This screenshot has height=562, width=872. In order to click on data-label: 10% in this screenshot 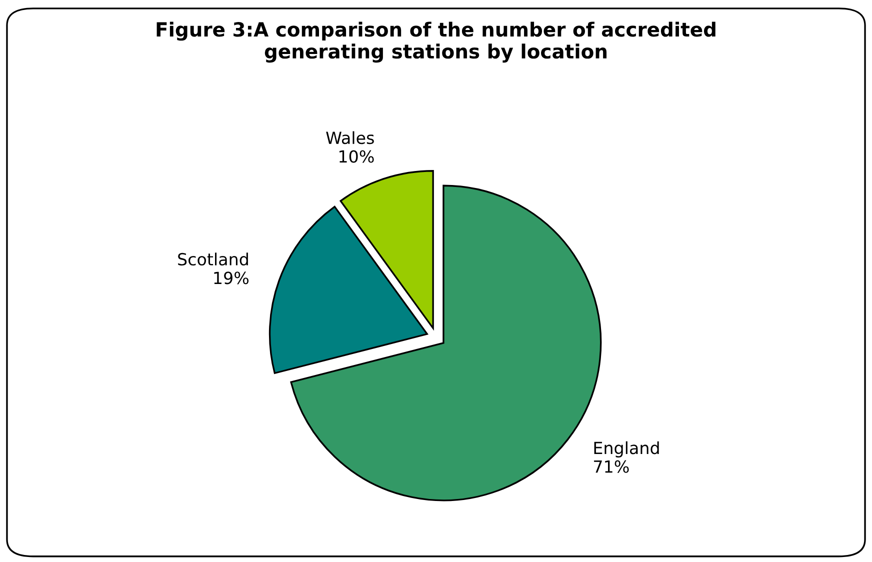, I will do `click(357, 156)`.